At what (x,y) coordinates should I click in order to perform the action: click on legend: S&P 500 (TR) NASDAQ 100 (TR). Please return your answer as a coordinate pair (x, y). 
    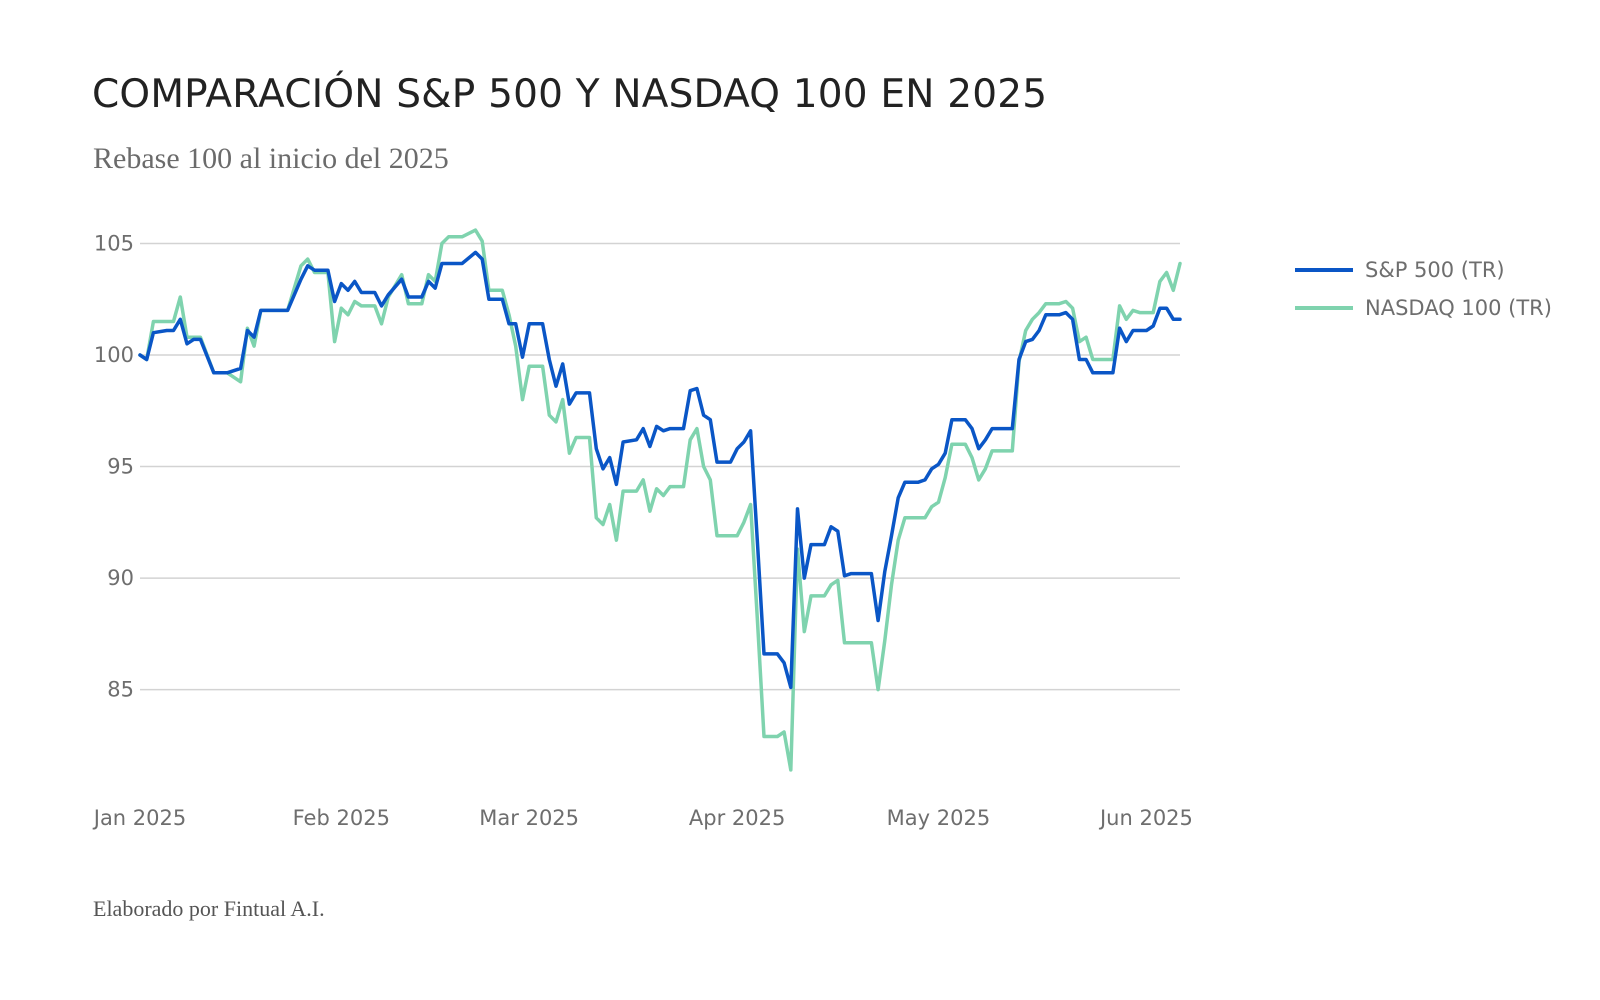
    Looking at the image, I should click on (1423, 289).